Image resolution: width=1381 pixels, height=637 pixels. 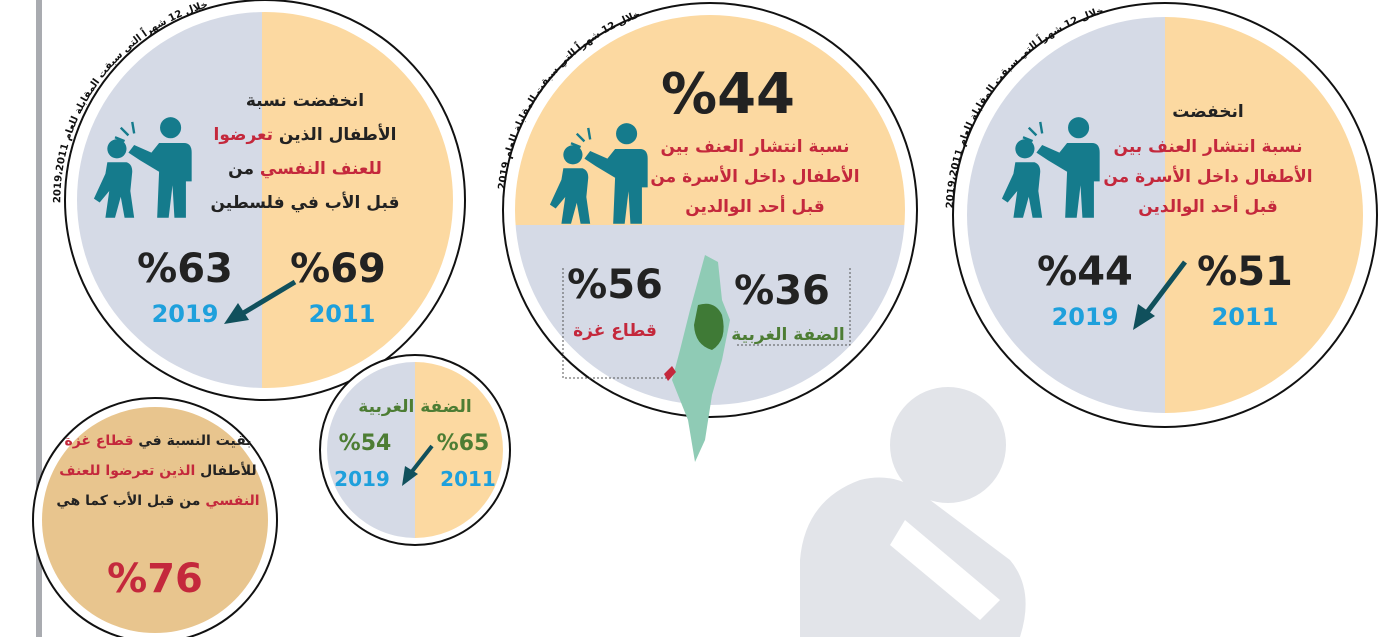 I want to click on total: %44, so click(x=728, y=94).